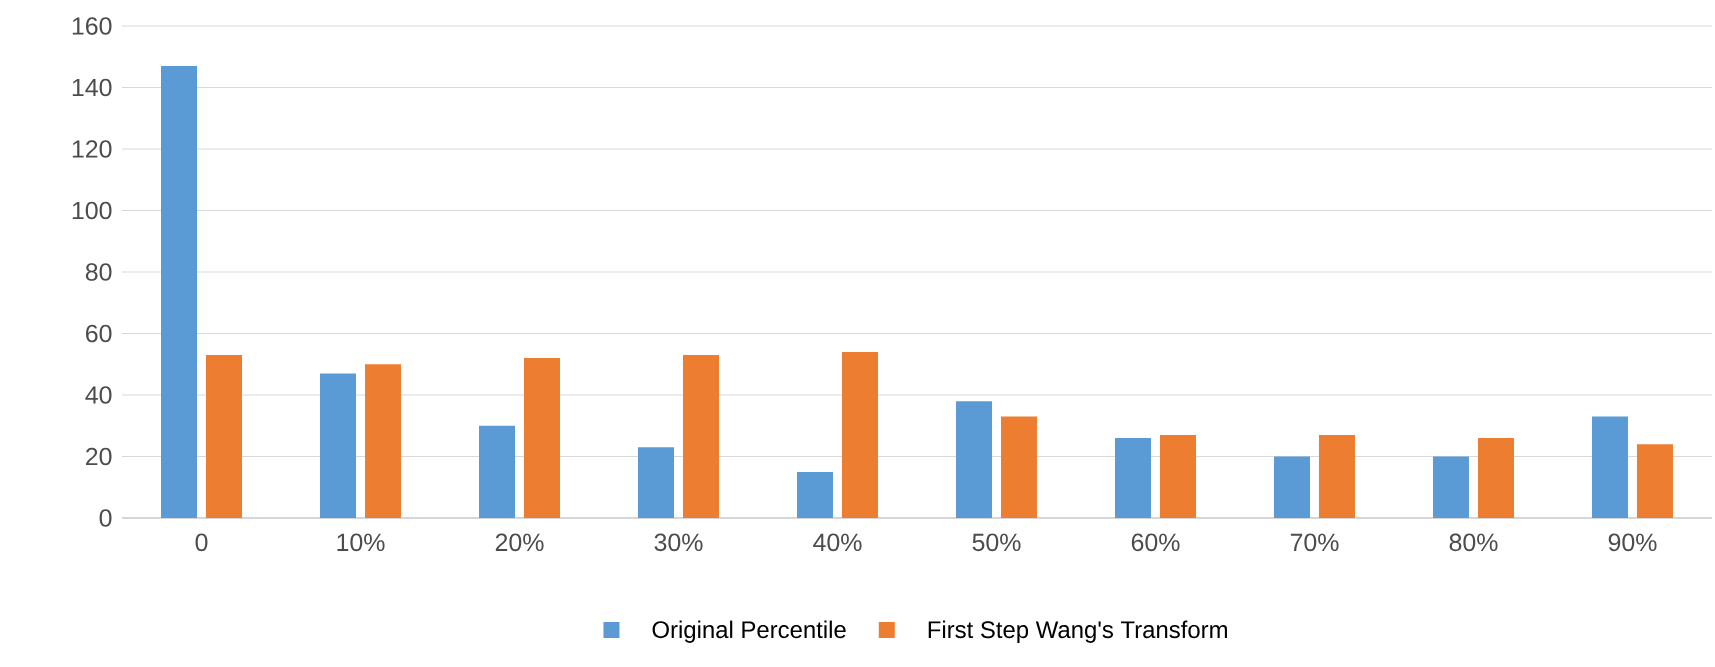  I want to click on y-tick-label: 20, so click(99, 456).